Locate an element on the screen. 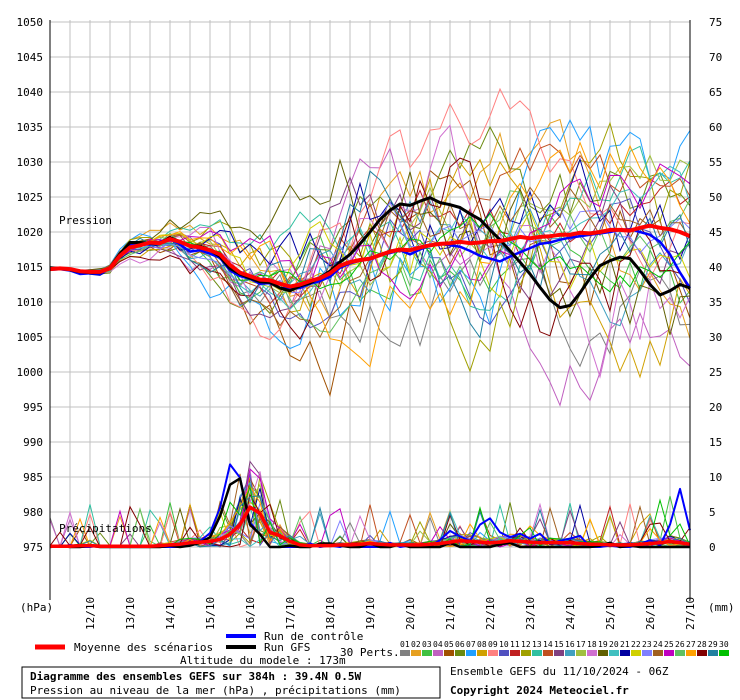 This screenshot has height=700, width=740. x-tick-label: 22/10 is located at coordinates (490, 613).